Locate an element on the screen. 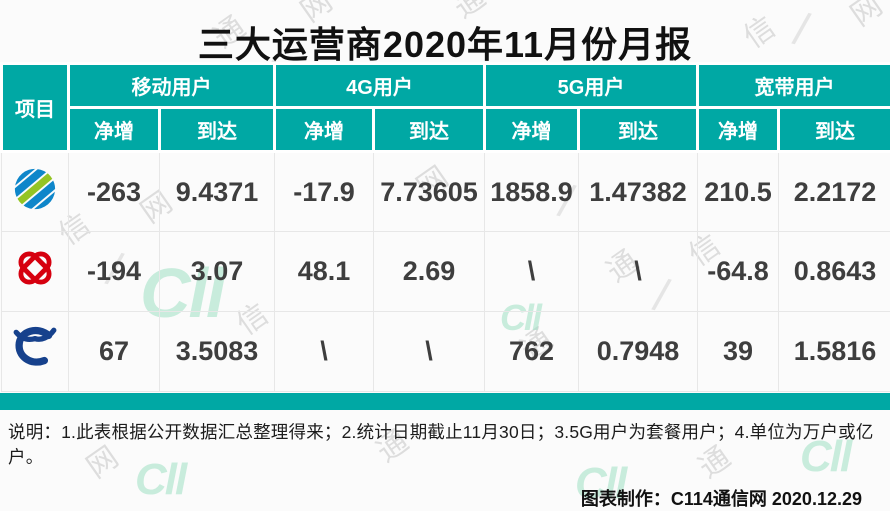 The width and height of the screenshot is (890, 511). cell-4g-total: 2.69 is located at coordinates (429, 271).